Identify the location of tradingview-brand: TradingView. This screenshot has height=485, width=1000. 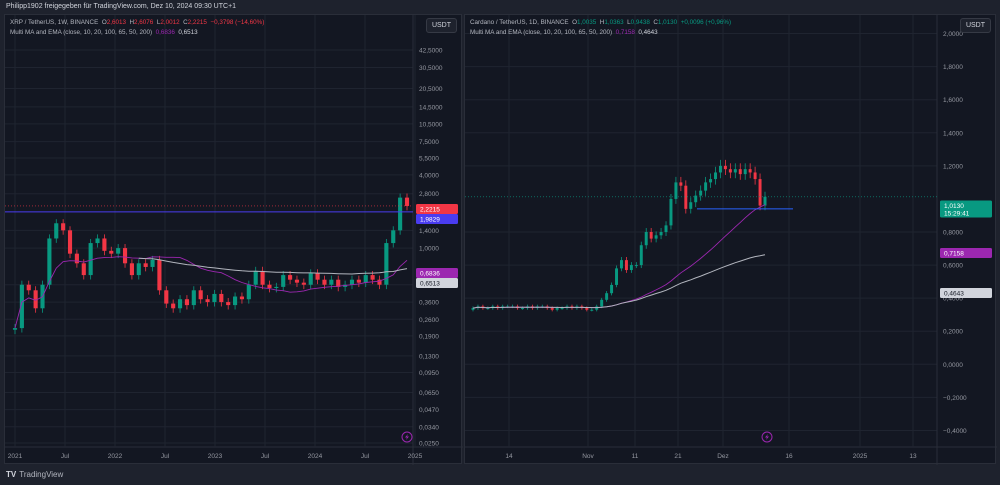
(41, 474).